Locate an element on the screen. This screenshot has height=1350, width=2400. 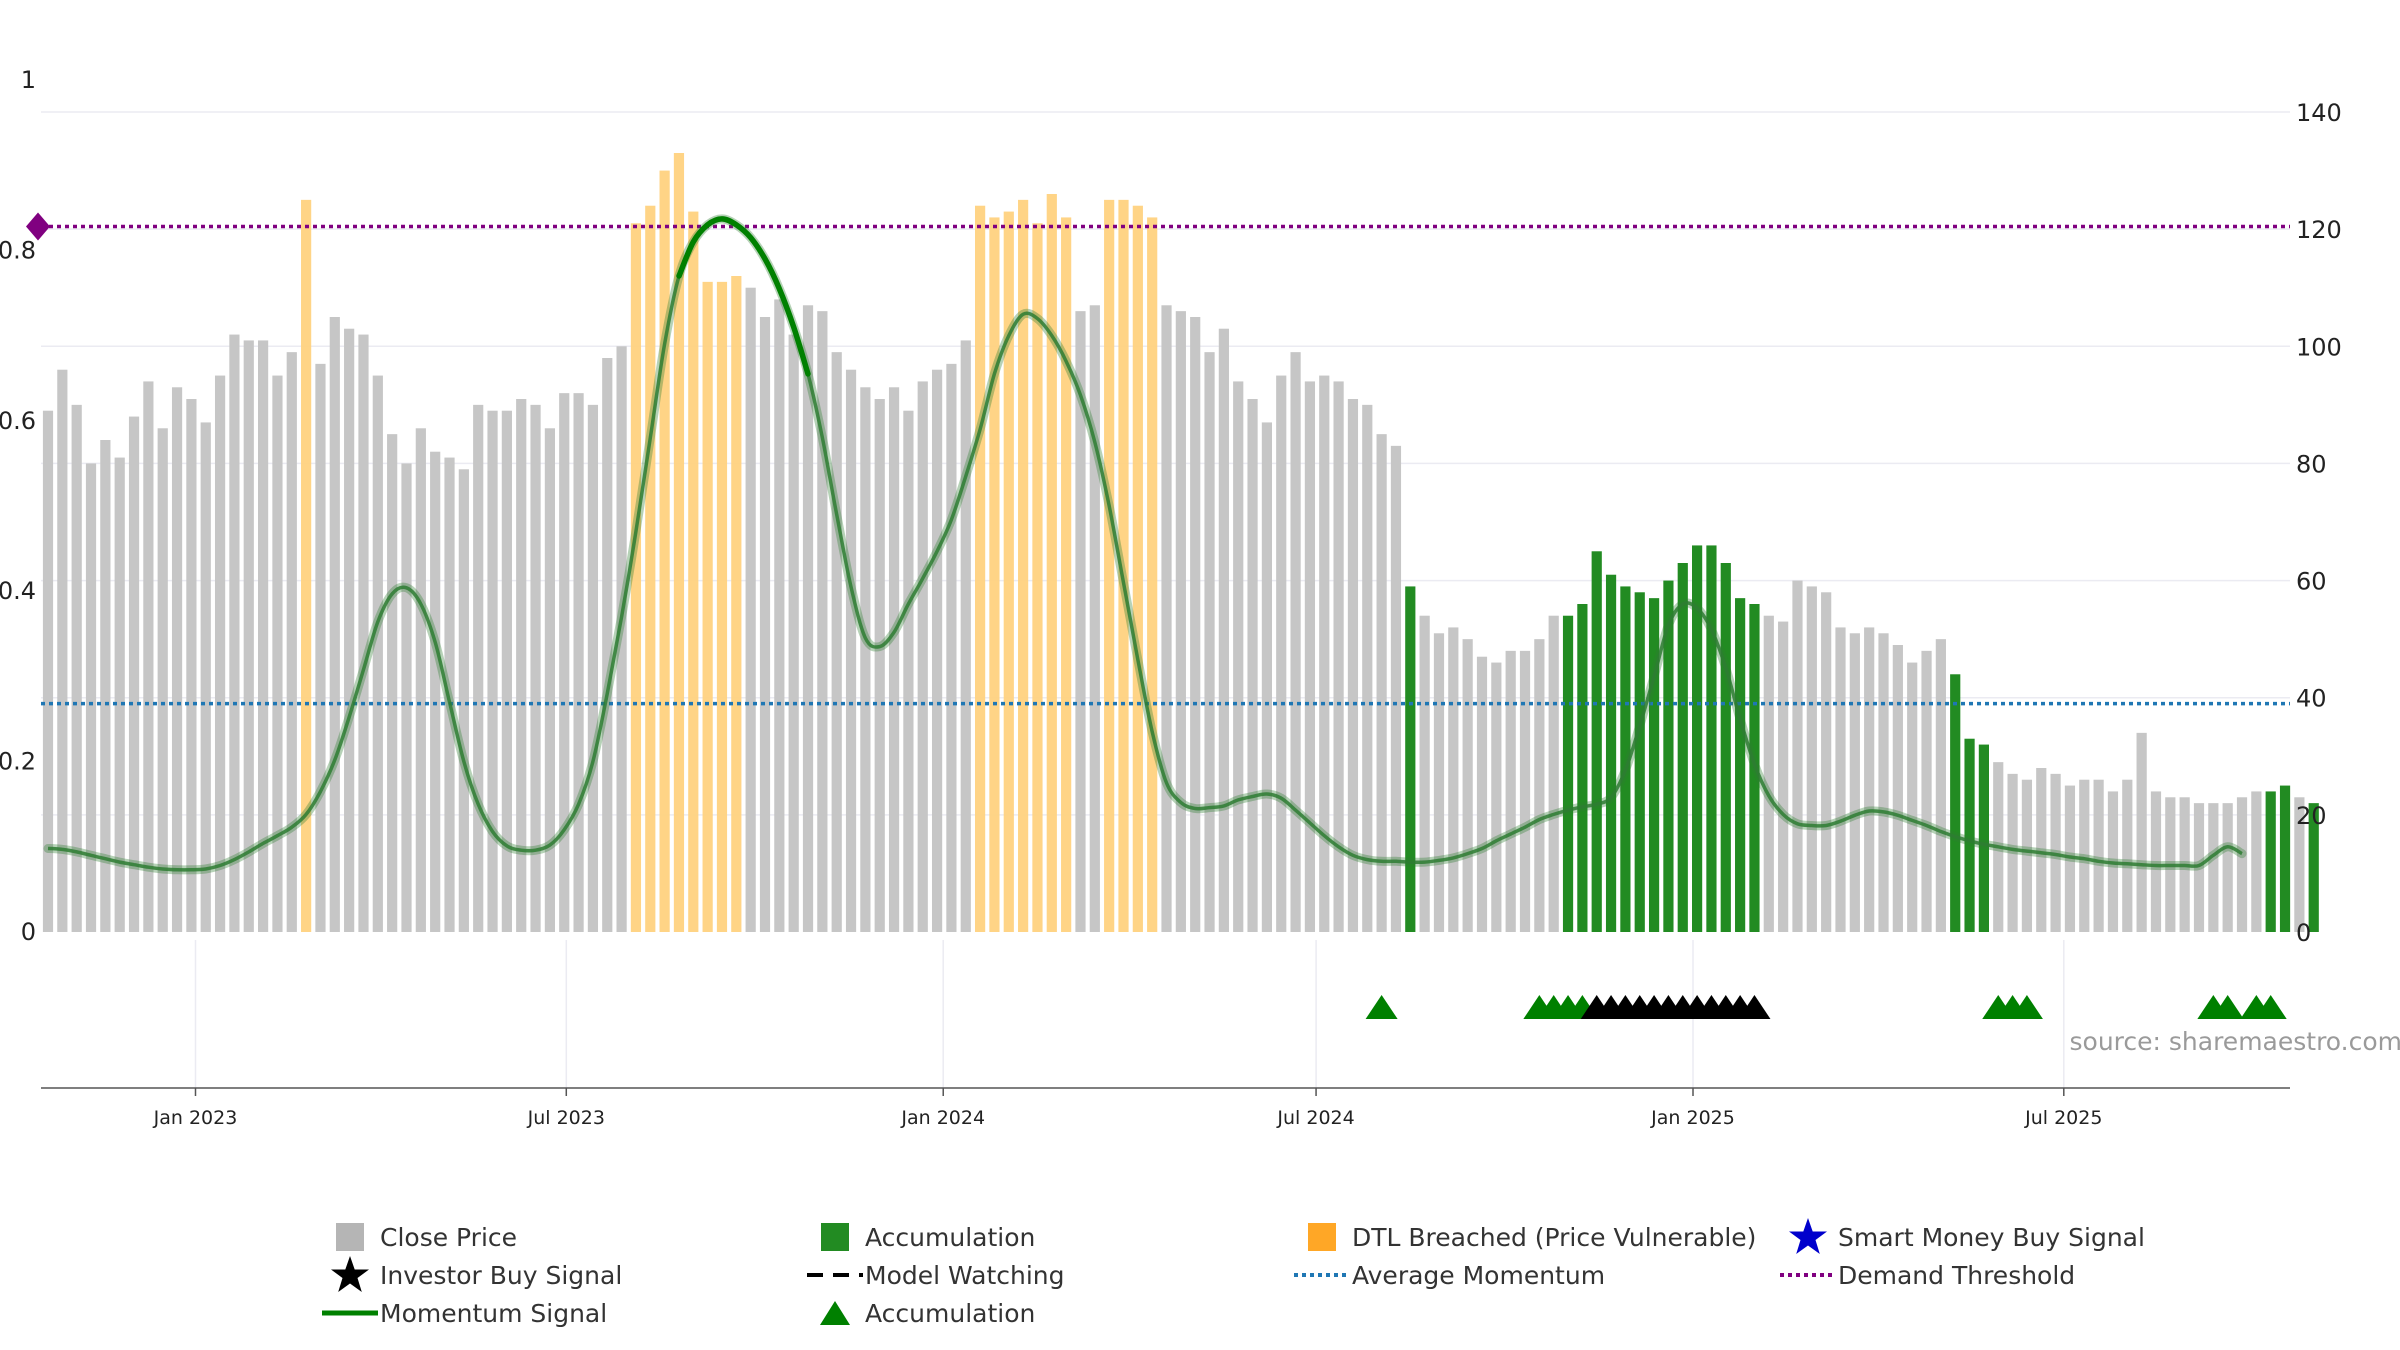
legend-accumulation-marker: Accumulation is located at coordinates (920, 1313).